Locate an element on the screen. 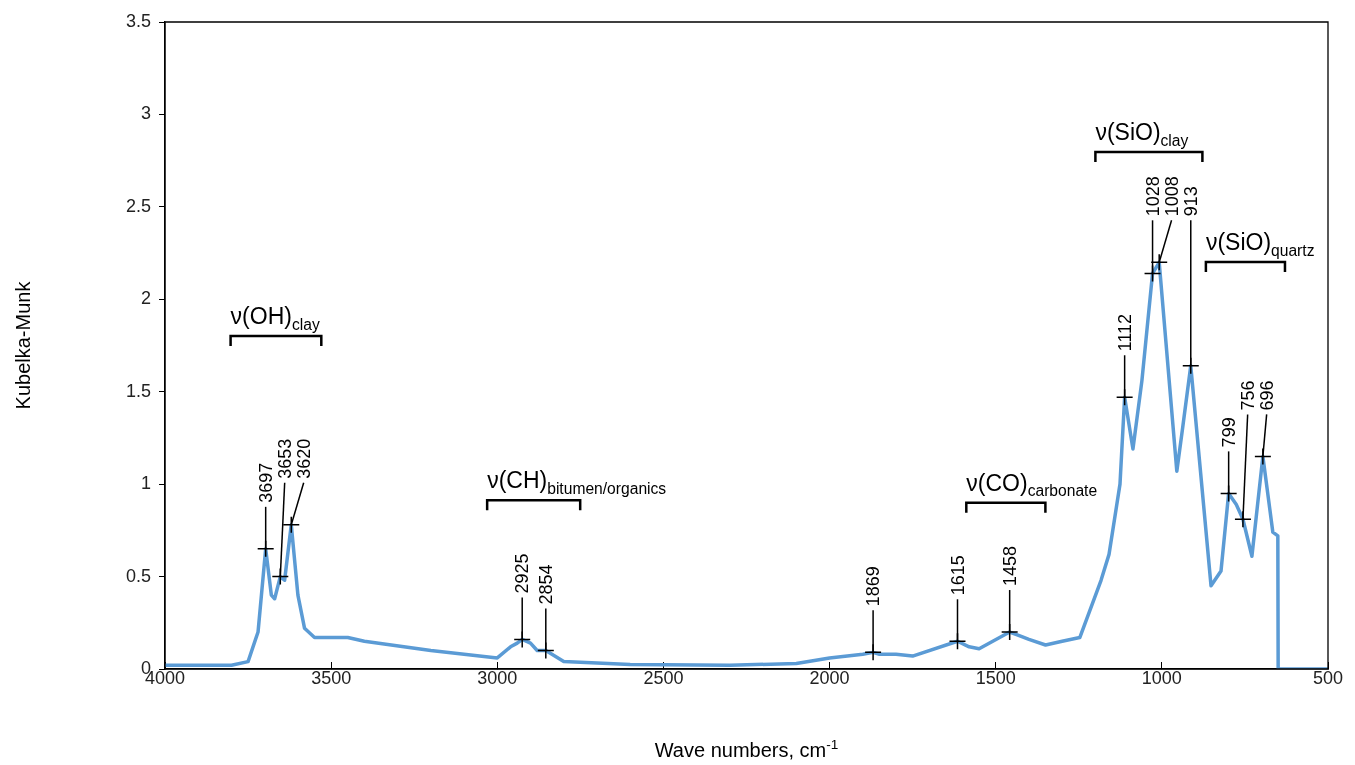 The height and width of the screenshot is (765, 1355). annotation: 1869 is located at coordinates (873, 586).